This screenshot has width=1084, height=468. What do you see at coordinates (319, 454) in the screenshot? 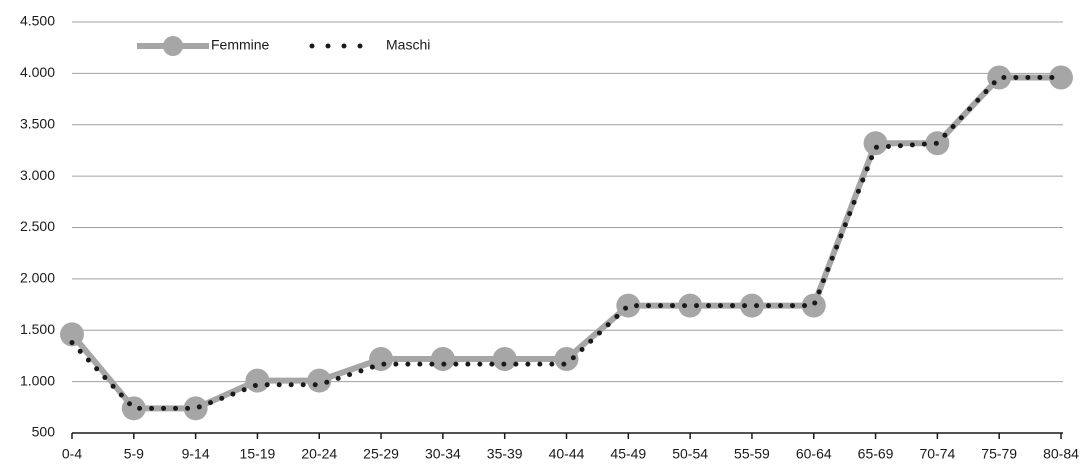
I see `x-tick-label: 20-24` at bounding box center [319, 454].